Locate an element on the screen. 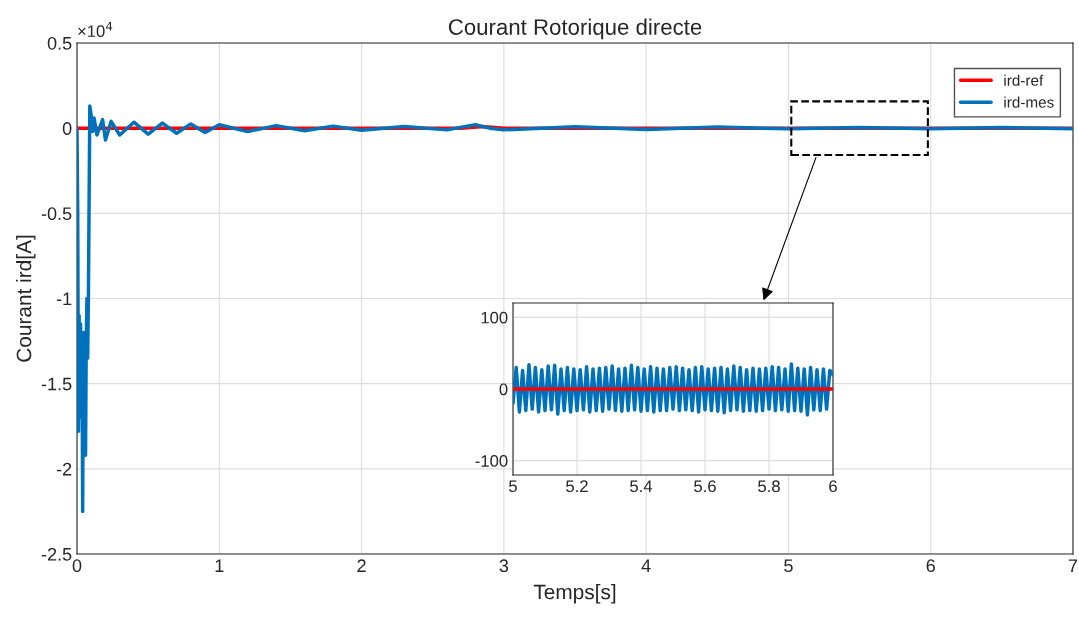 The width and height of the screenshot is (1079, 621). y-axis-title: Courant ird[A] is located at coordinates (26, 298).